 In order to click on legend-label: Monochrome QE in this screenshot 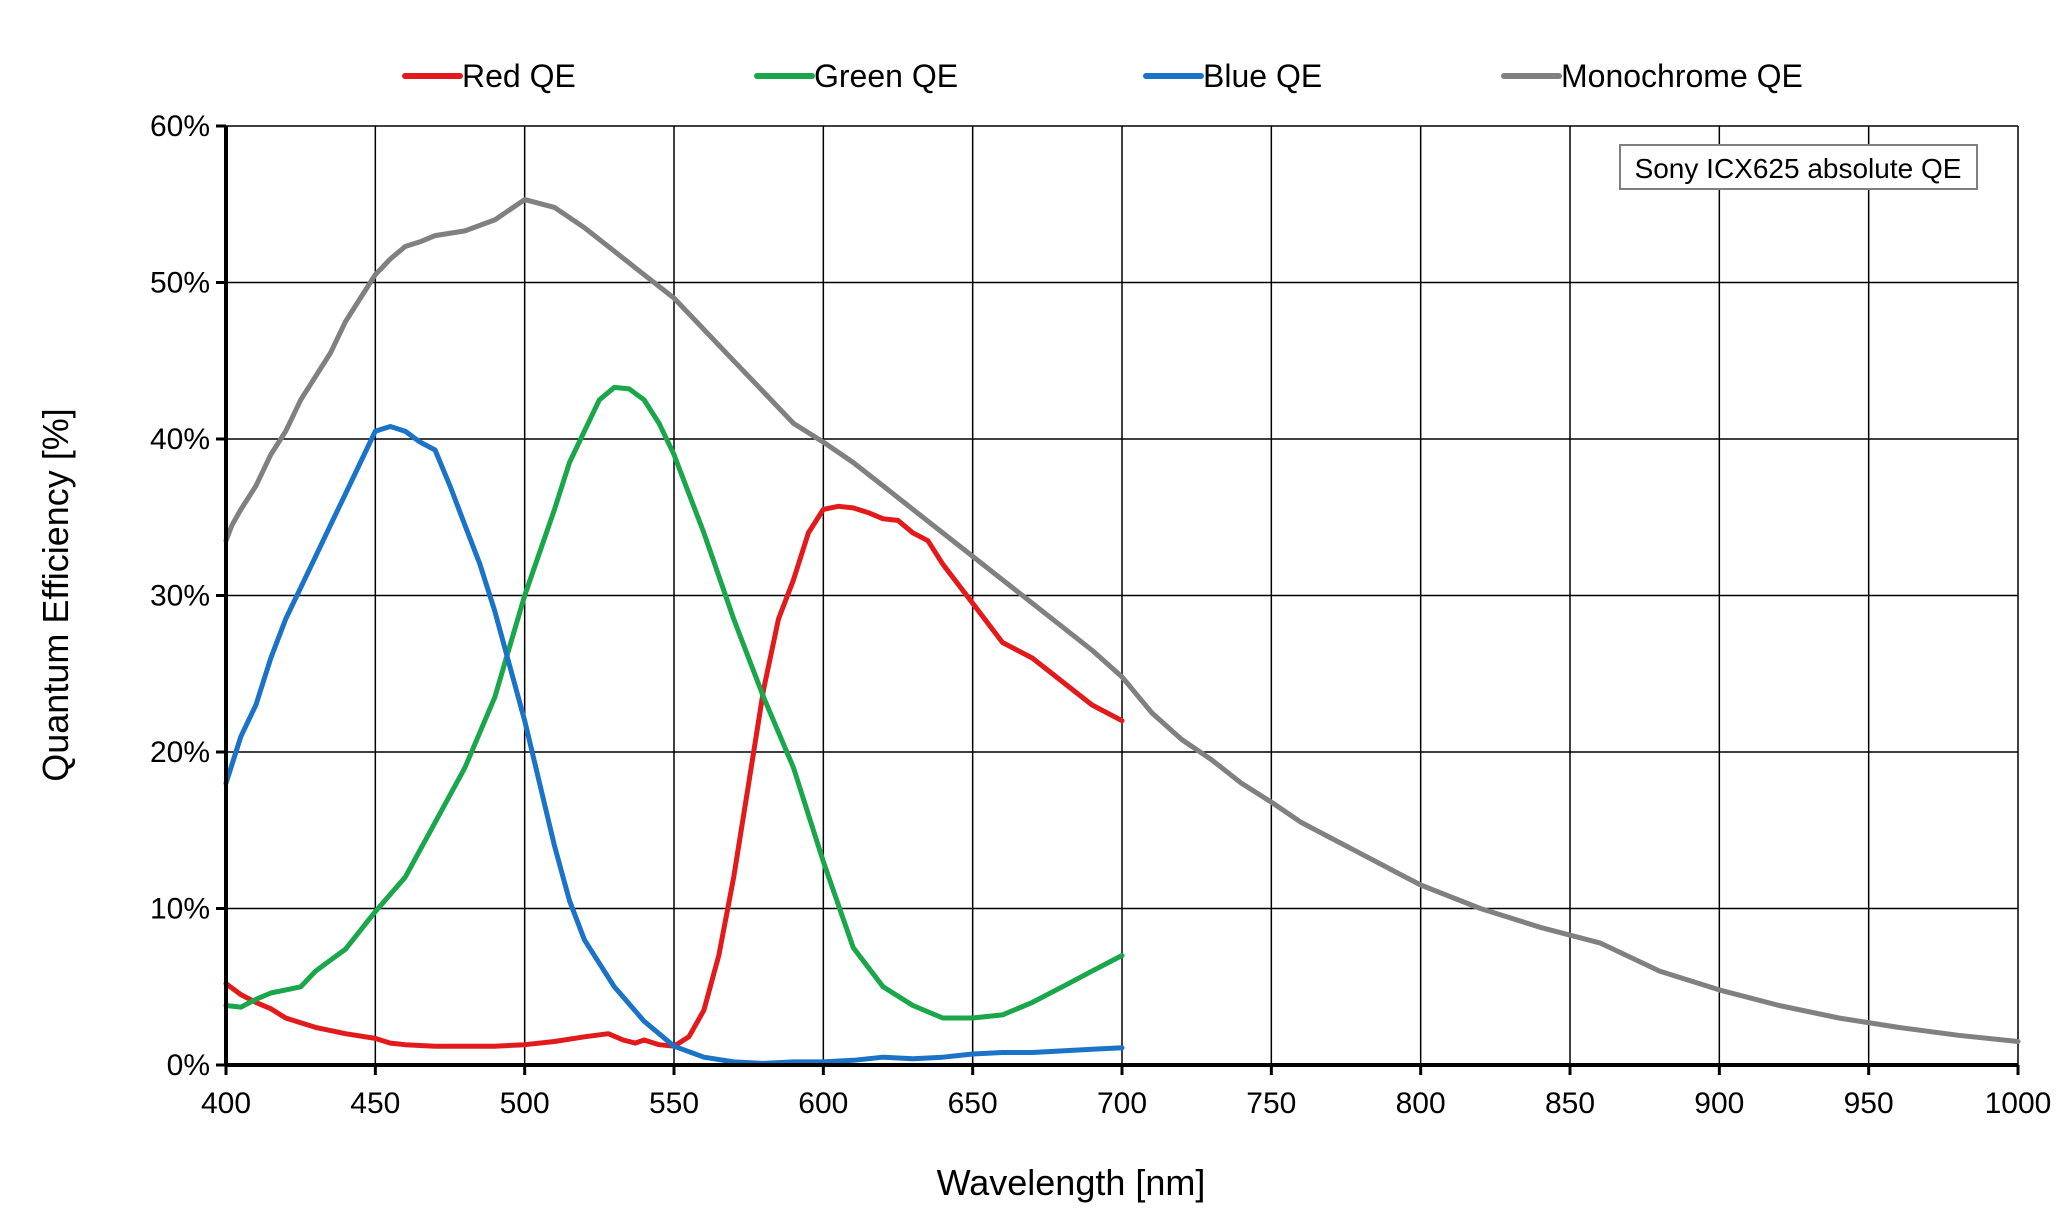, I will do `click(1682, 76)`.